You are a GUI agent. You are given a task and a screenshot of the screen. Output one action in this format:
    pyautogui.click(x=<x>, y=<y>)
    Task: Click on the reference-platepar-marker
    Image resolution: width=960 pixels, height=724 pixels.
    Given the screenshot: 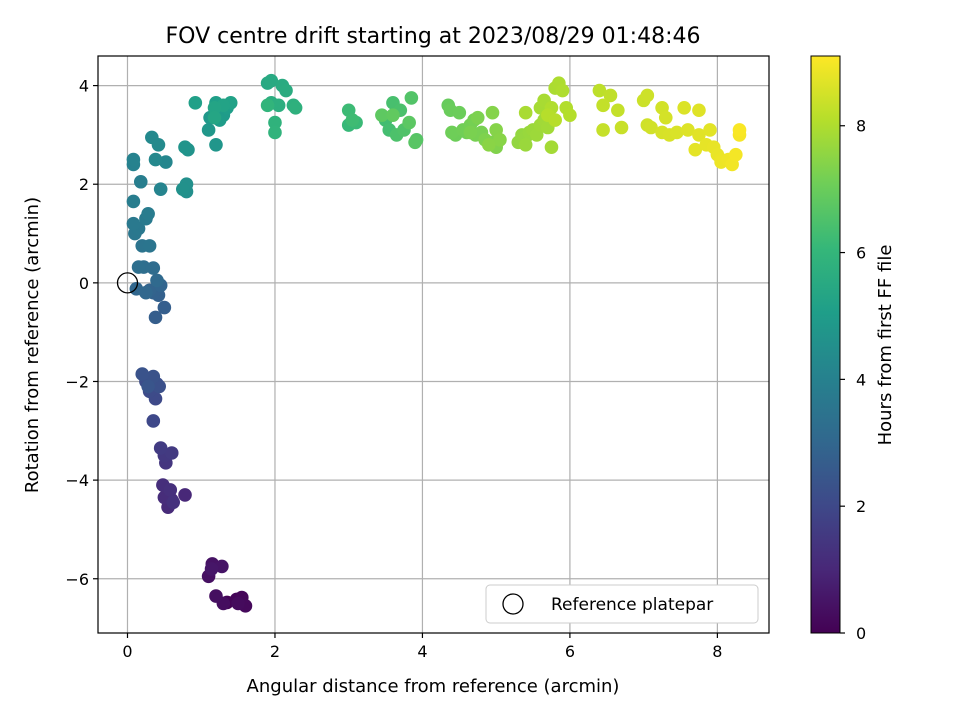 What is the action you would take?
    pyautogui.click(x=127, y=283)
    